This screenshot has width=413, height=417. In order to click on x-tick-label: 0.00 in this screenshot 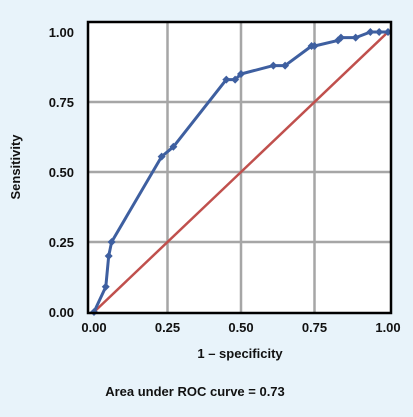, I will do `click(93, 327)`.